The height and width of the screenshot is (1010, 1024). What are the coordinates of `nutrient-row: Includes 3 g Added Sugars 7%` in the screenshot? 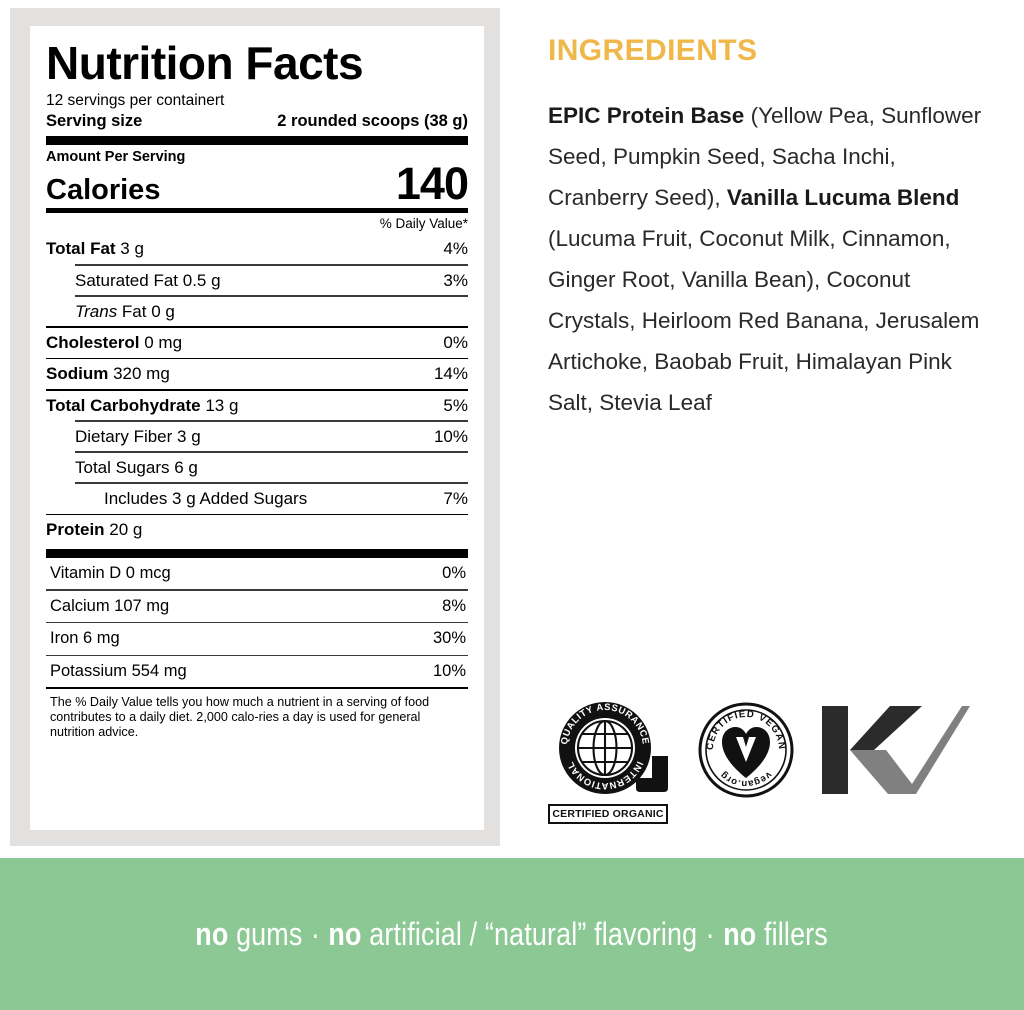 It's located at (257, 499).